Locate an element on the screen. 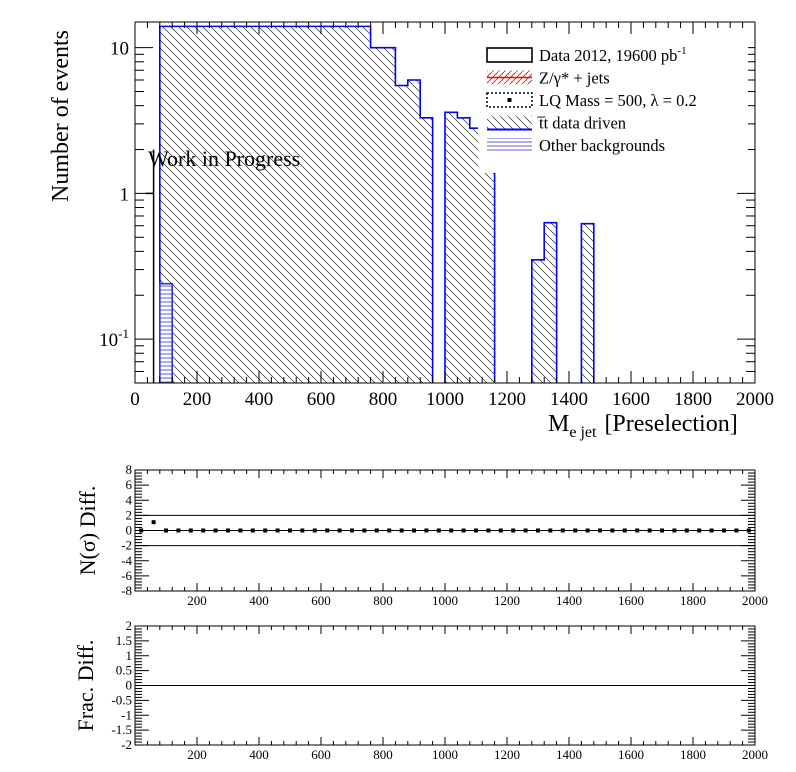 Image resolution: width=796 pixels, height=772 pixels. fracdiff-ytick-label-3: -0.5 is located at coordinates (121, 699).